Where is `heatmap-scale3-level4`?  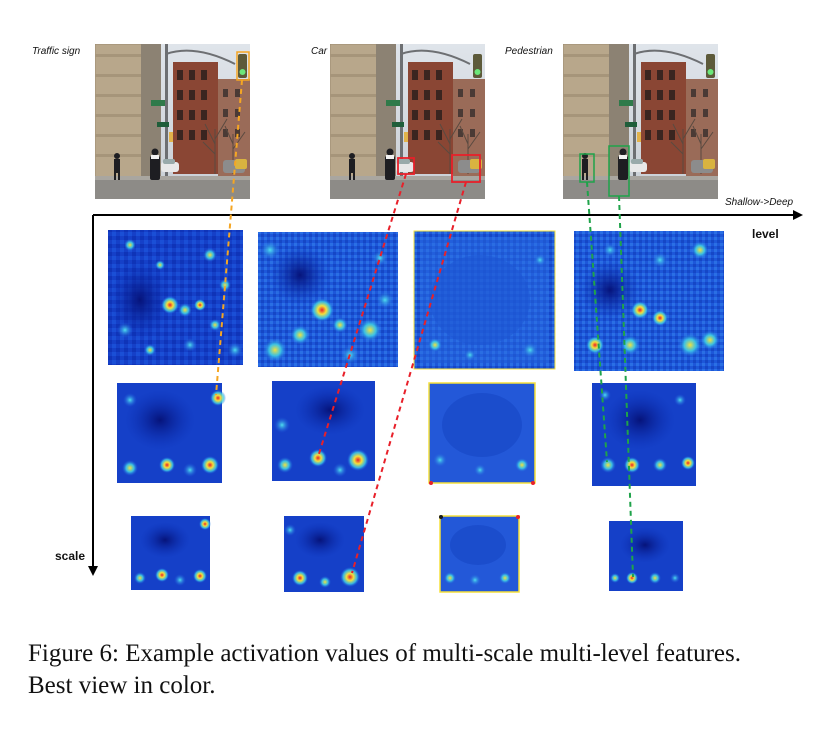
heatmap-scale3-level4 is located at coordinates (646, 556).